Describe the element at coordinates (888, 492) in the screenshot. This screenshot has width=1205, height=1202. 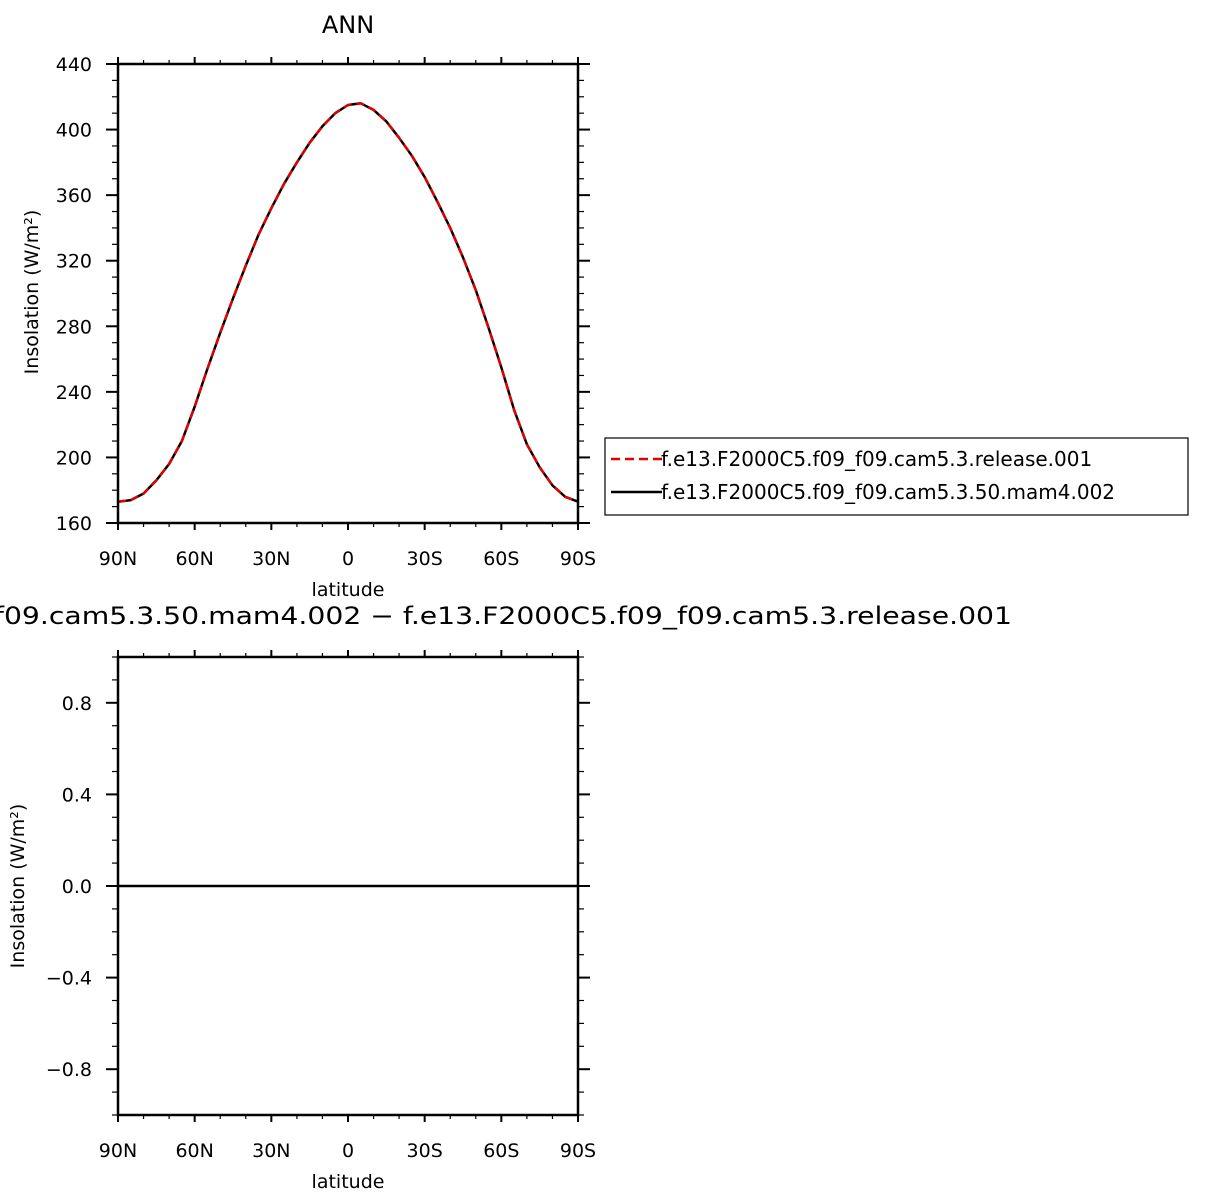
I see `legend-label-mam4: f.e13.F2000C5.f09_f09.cam5.3.50.mam4.002` at that location.